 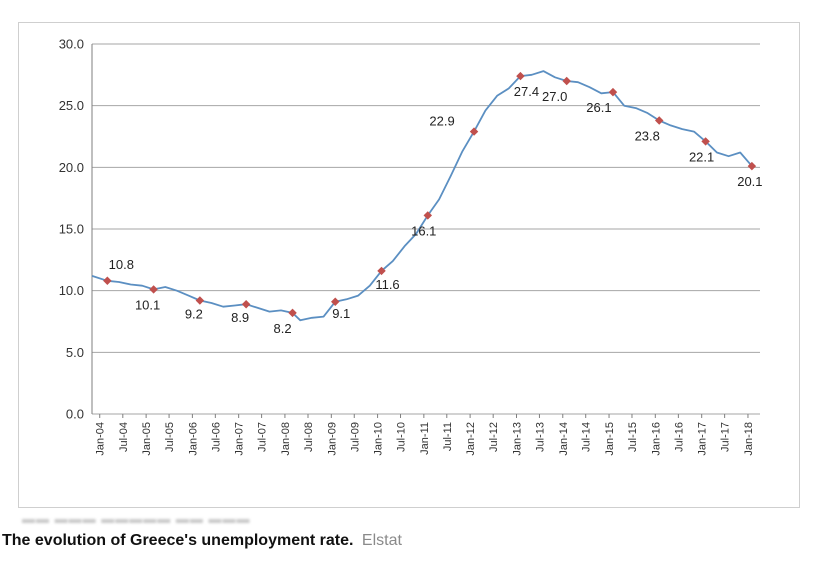 What do you see at coordinates (194, 314) in the screenshot?
I see `data-label: 9.2` at bounding box center [194, 314].